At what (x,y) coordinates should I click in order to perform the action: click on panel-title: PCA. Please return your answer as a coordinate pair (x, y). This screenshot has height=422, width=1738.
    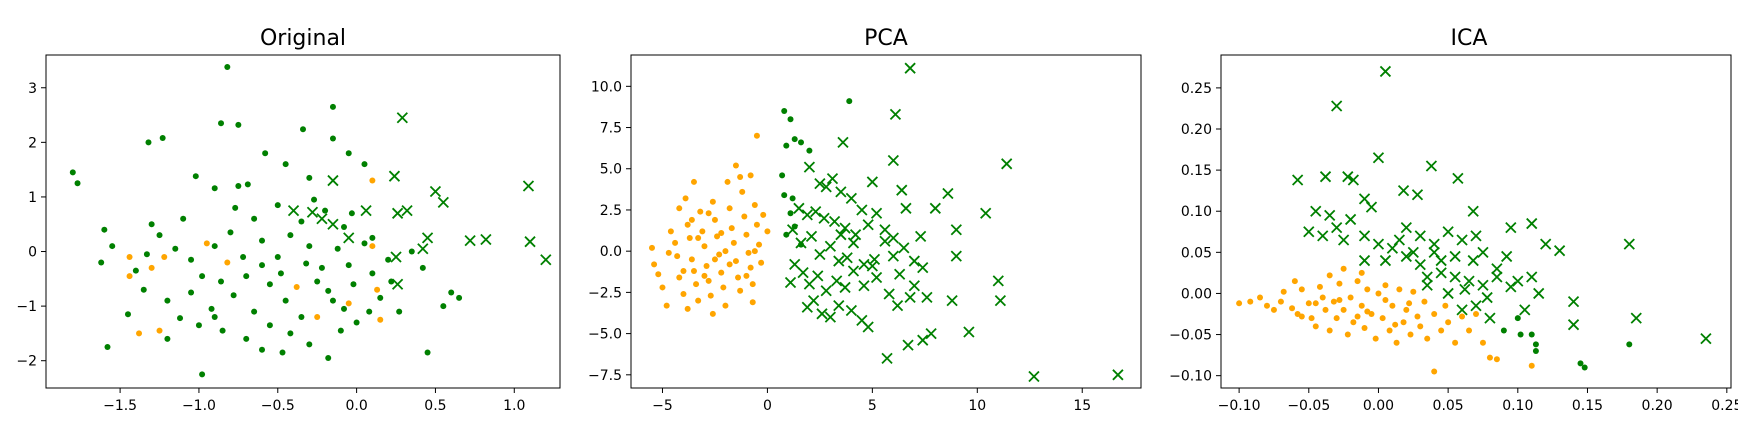
    Looking at the image, I should click on (886, 38).